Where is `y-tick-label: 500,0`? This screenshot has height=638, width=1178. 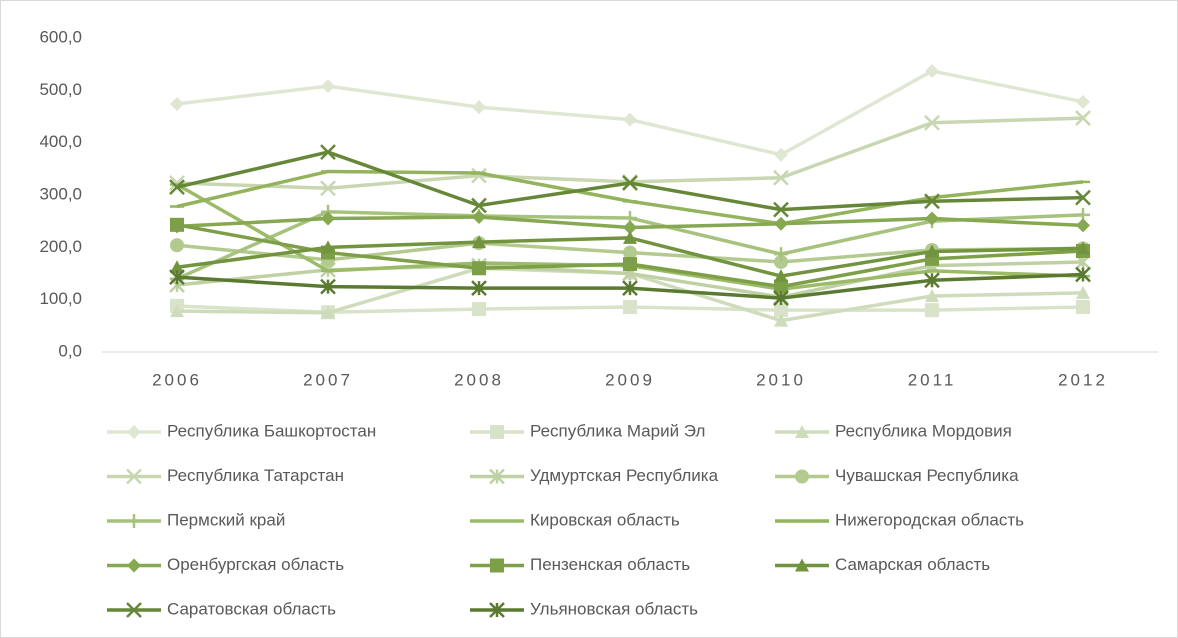
y-tick-label: 500,0 is located at coordinates (60, 89).